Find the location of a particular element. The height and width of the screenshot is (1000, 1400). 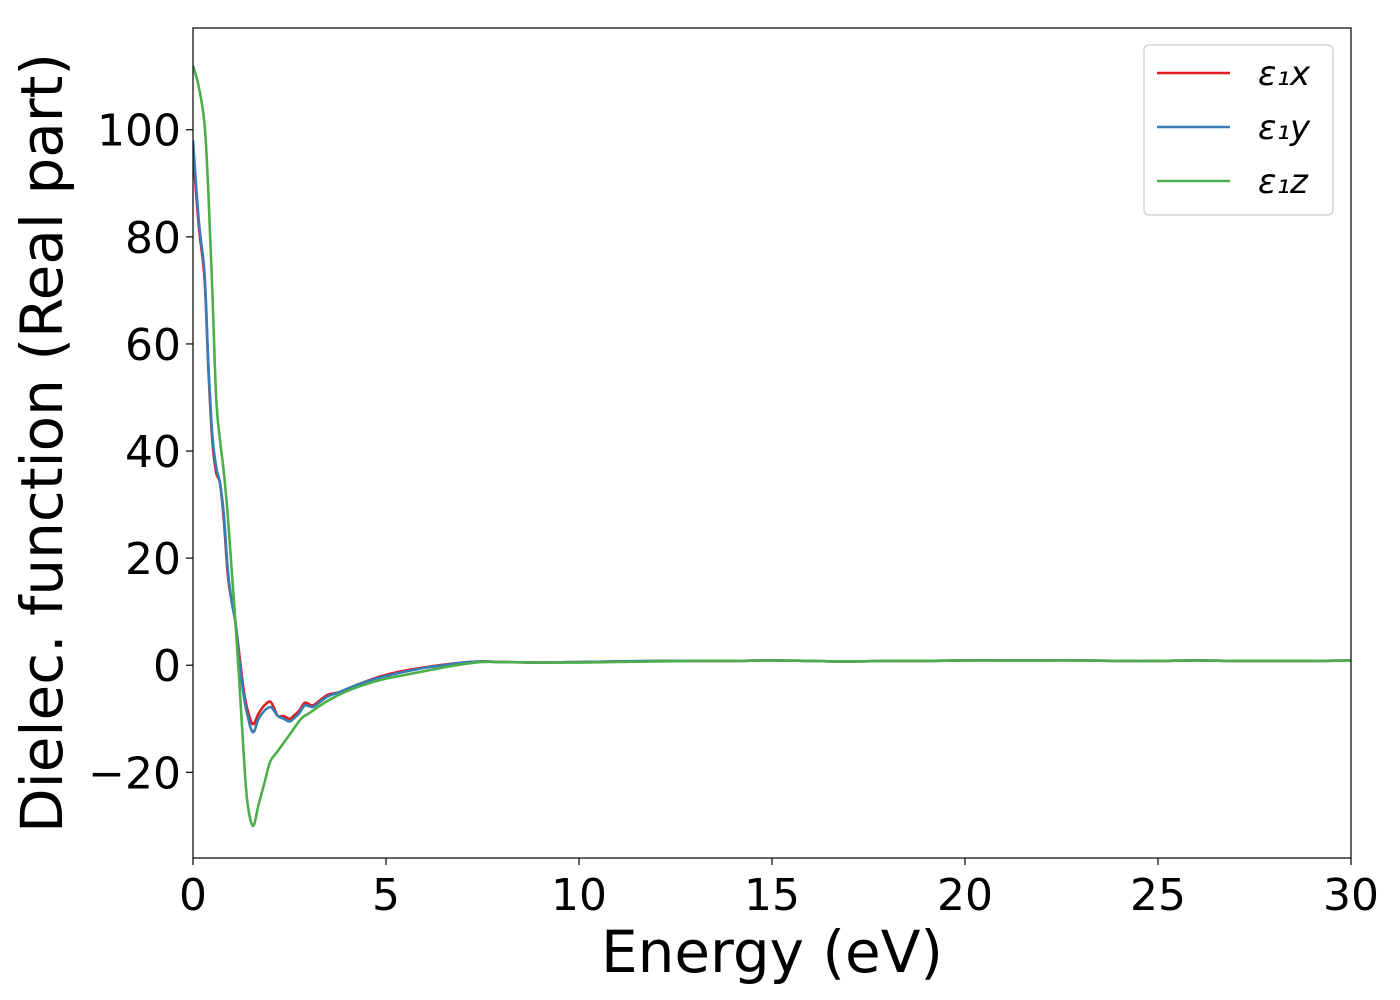

x-tick-label: 20 is located at coordinates (965, 895).